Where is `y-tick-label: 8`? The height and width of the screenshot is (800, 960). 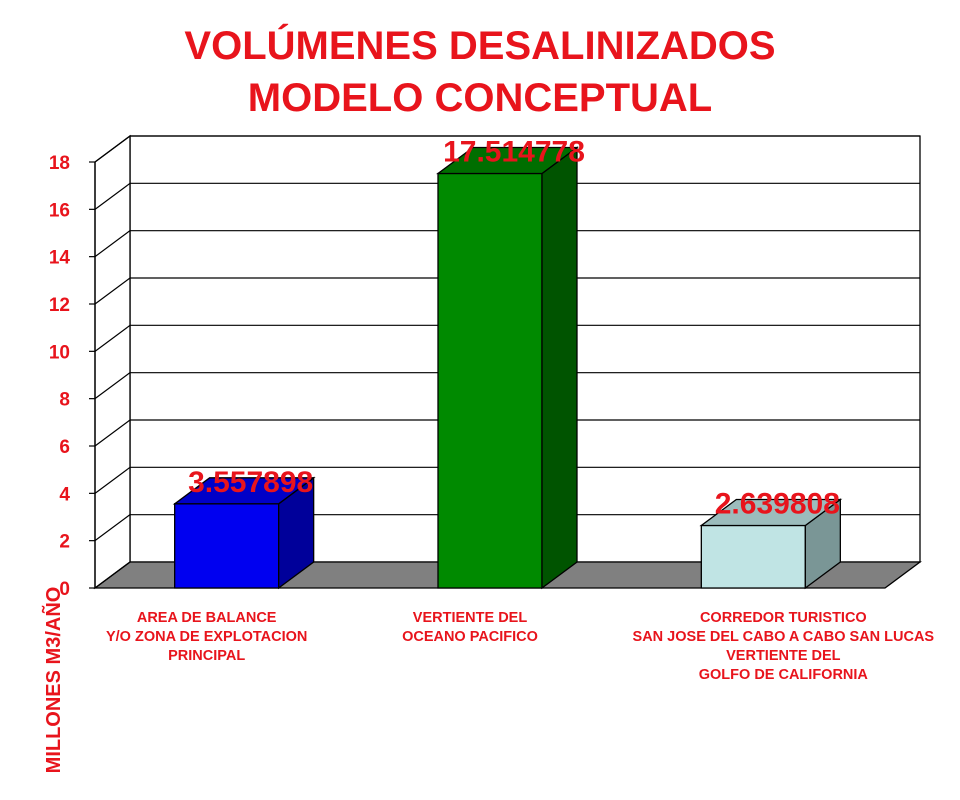
y-tick-label: 8 is located at coordinates (64, 400).